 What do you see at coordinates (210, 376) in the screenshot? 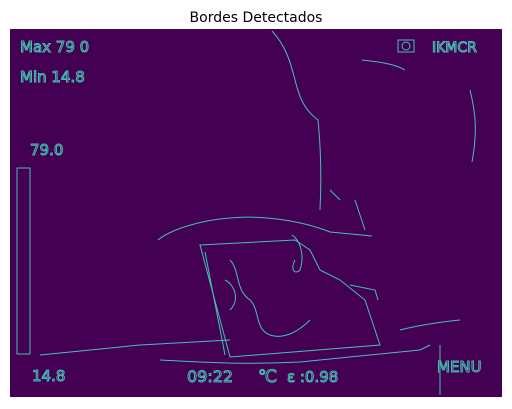
I see `time-label: 09:22` at bounding box center [210, 376].